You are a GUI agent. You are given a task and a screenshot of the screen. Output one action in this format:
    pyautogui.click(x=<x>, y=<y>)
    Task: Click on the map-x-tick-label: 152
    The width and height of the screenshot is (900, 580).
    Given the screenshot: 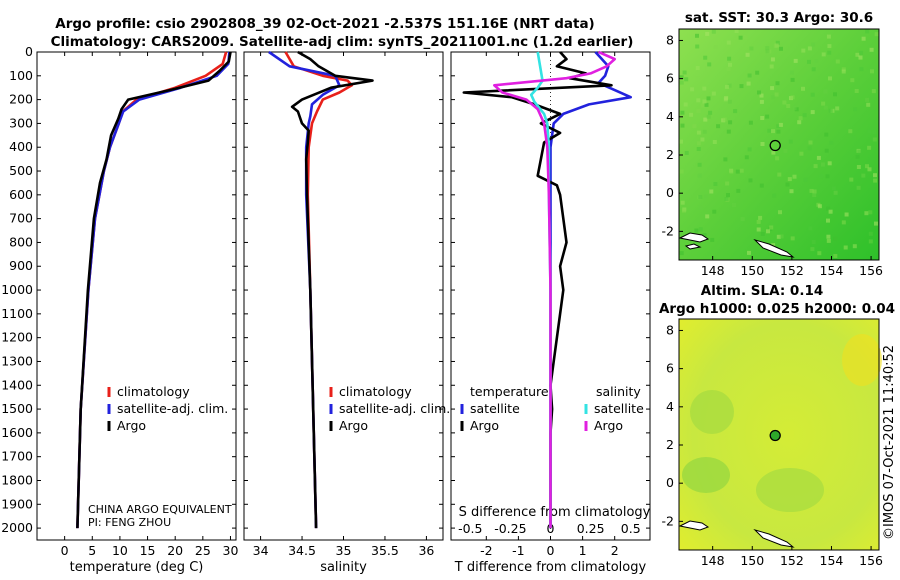 What is the action you would take?
    pyautogui.click(x=792, y=560)
    